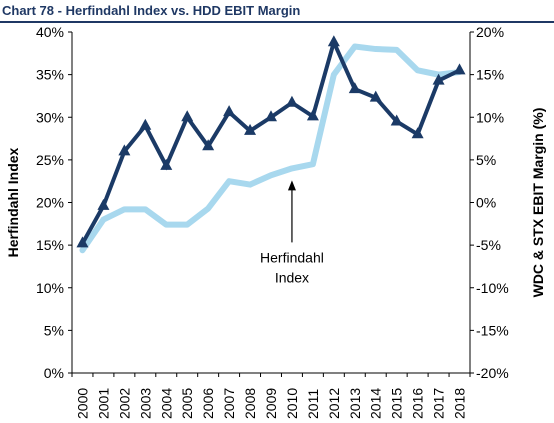 Image resolution: width=554 pixels, height=423 pixels. Describe the element at coordinates (166, 403) in the screenshot. I see `x-tick-label: 2004` at that location.